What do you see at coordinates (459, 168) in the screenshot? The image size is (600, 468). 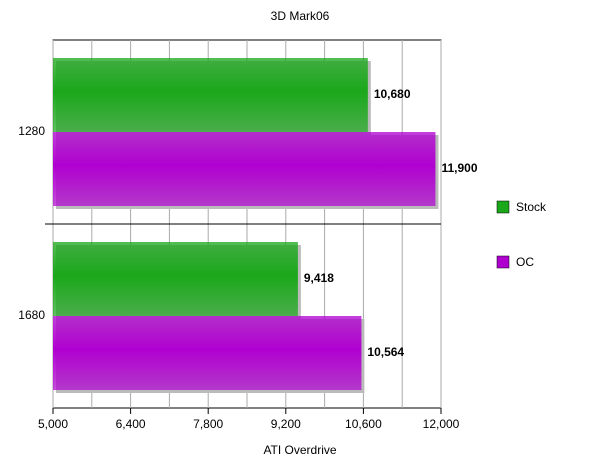 I see `value-label: 11,900` at bounding box center [459, 168].